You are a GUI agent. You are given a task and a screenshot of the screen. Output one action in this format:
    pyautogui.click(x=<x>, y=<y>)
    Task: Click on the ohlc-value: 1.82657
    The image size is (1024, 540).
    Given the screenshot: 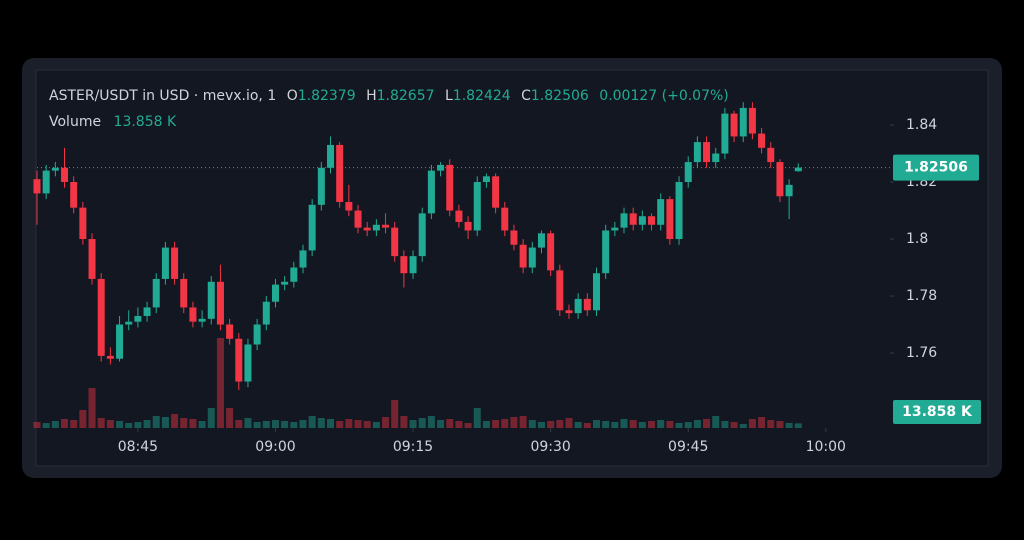 What is the action you would take?
    pyautogui.click(x=406, y=96)
    